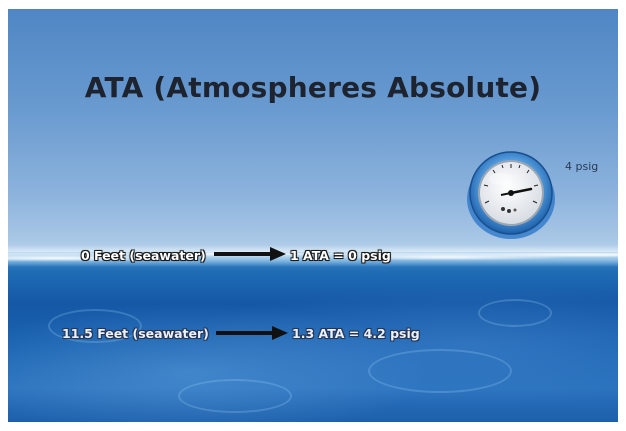  What do you see at coordinates (313, 87) in the screenshot?
I see `slide-title: ATA (Atmospheres Absolute)` at bounding box center [313, 87].